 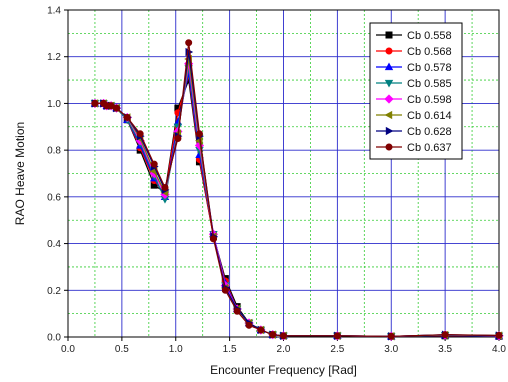 I want to click on legend-item: Cb 0.585, so click(x=414, y=84).